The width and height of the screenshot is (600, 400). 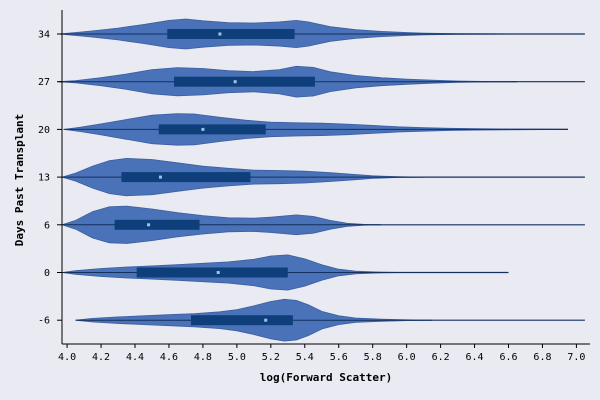 I want to click on x-tick-label: 6.2, so click(x=441, y=357).